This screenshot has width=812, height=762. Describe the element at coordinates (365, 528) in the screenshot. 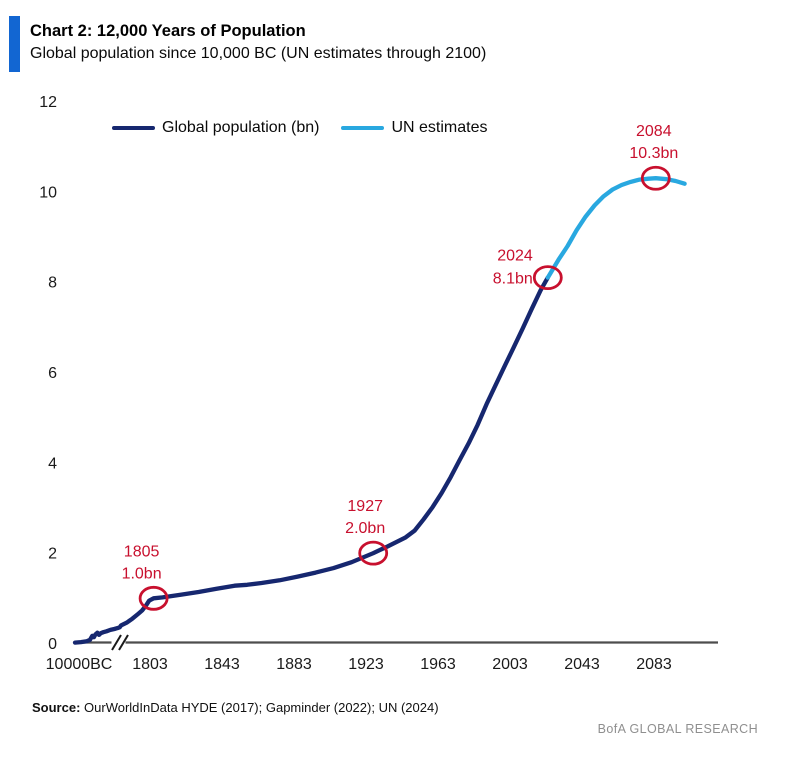

I see `annotation-value: 2.0bn` at that location.